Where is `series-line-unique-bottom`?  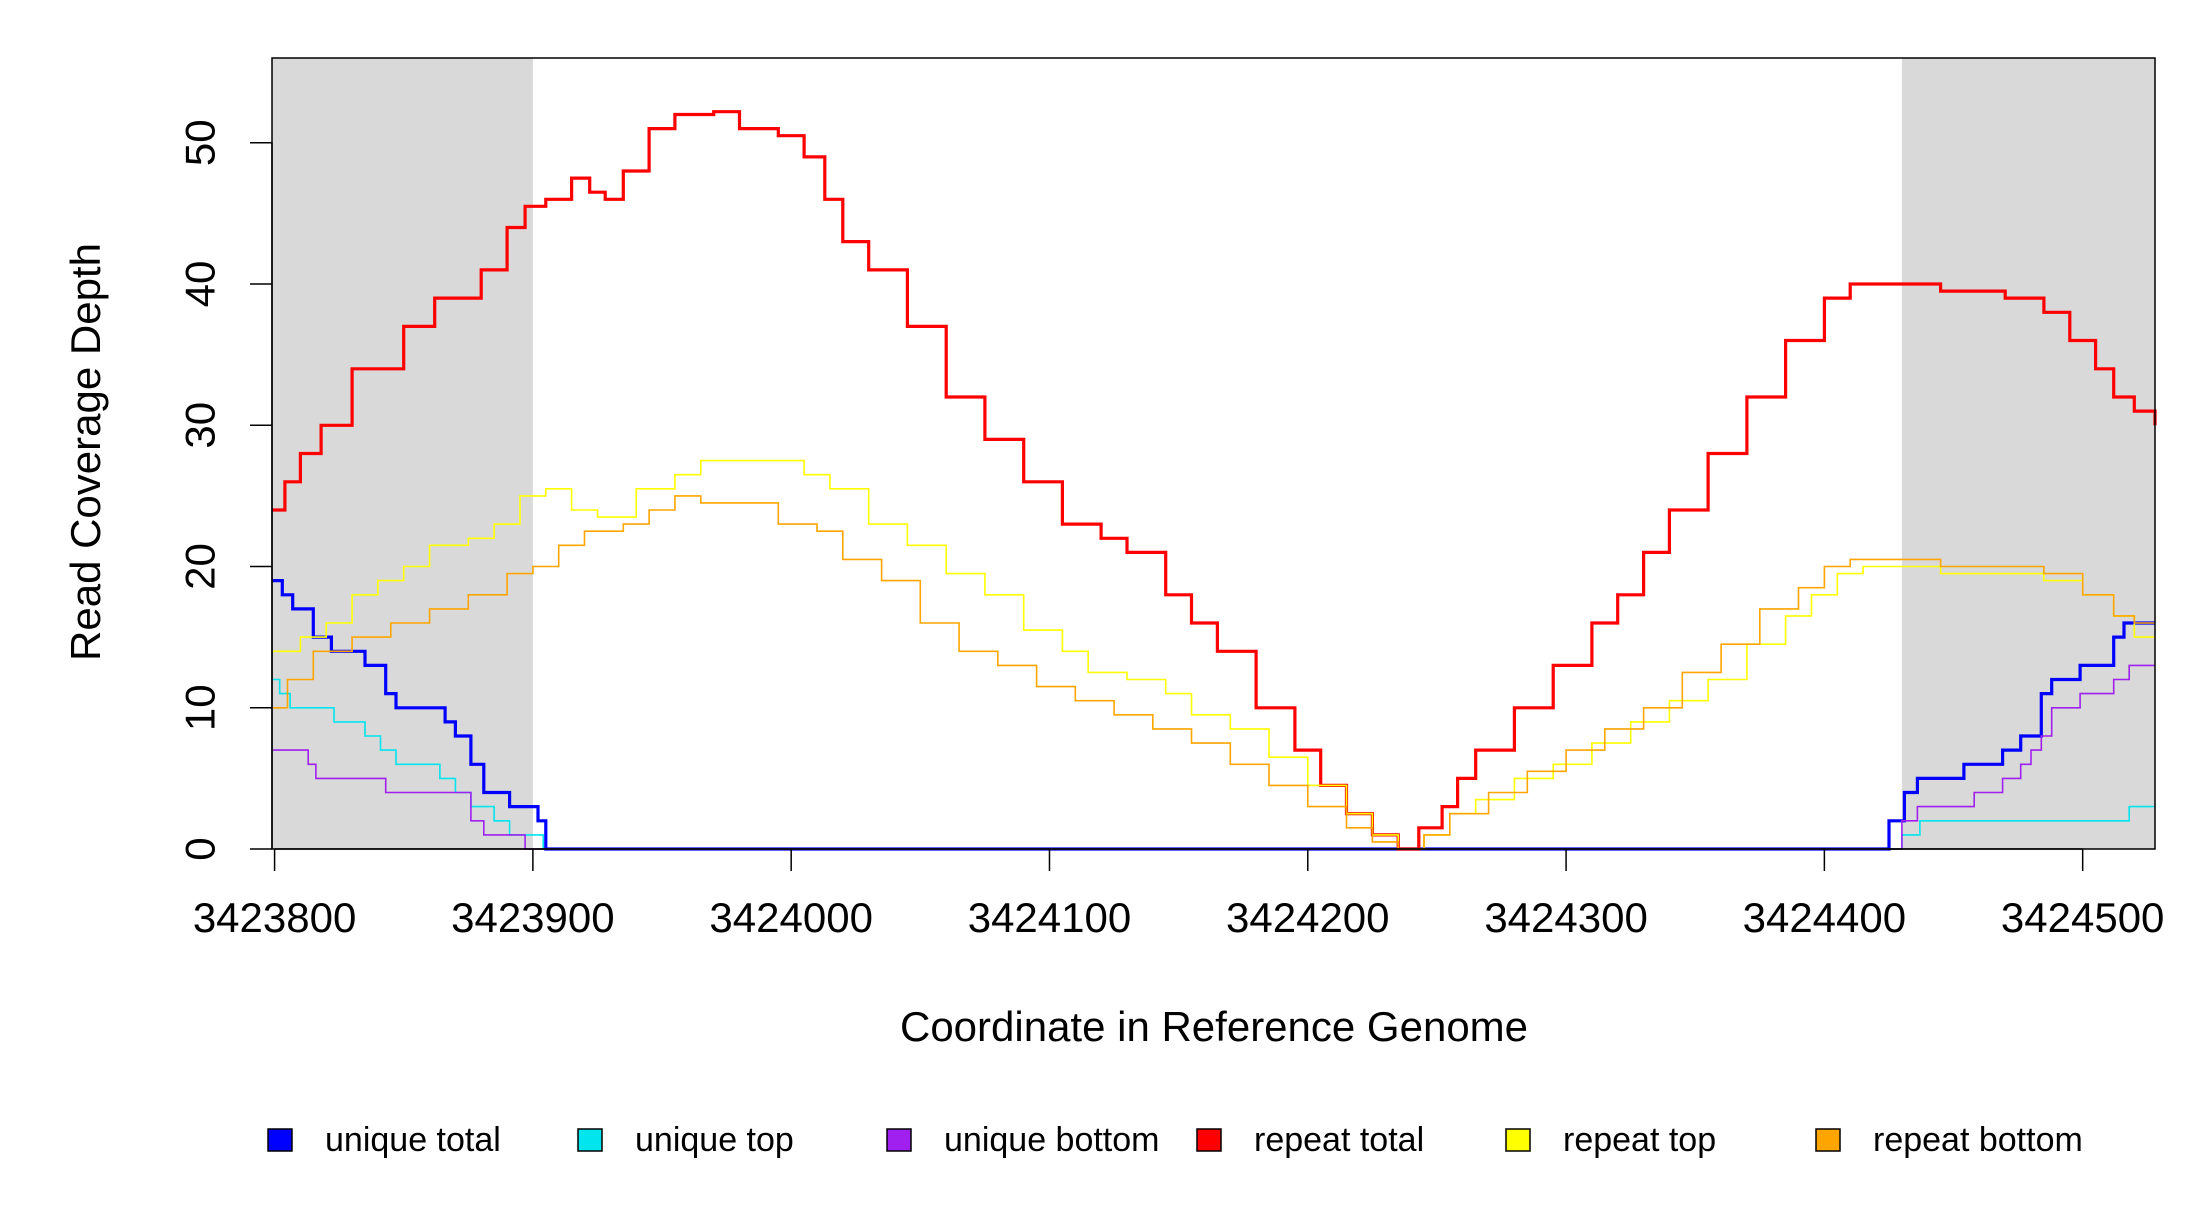 series-line-unique-bottom is located at coordinates (1213, 757).